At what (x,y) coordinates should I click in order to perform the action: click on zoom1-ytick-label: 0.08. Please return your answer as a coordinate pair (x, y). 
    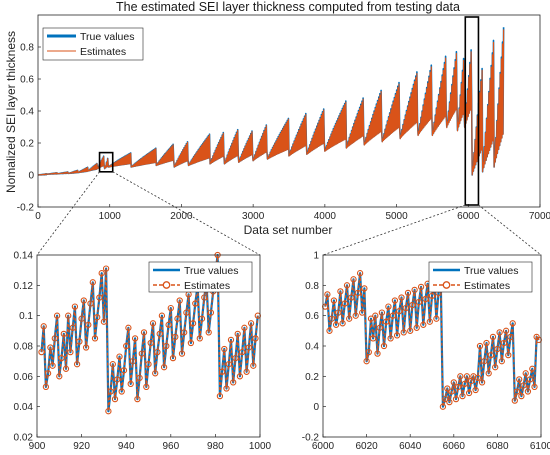
    Looking at the image, I should click on (24, 347).